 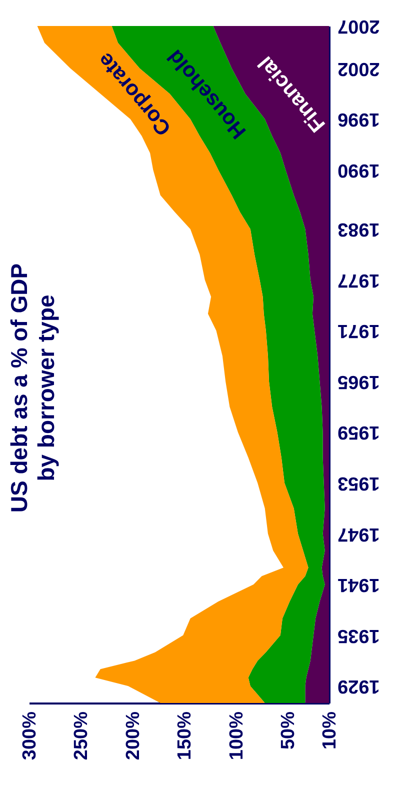 I want to click on text: US debt as a % of GDP by borrower type, so click(x=32, y=388).